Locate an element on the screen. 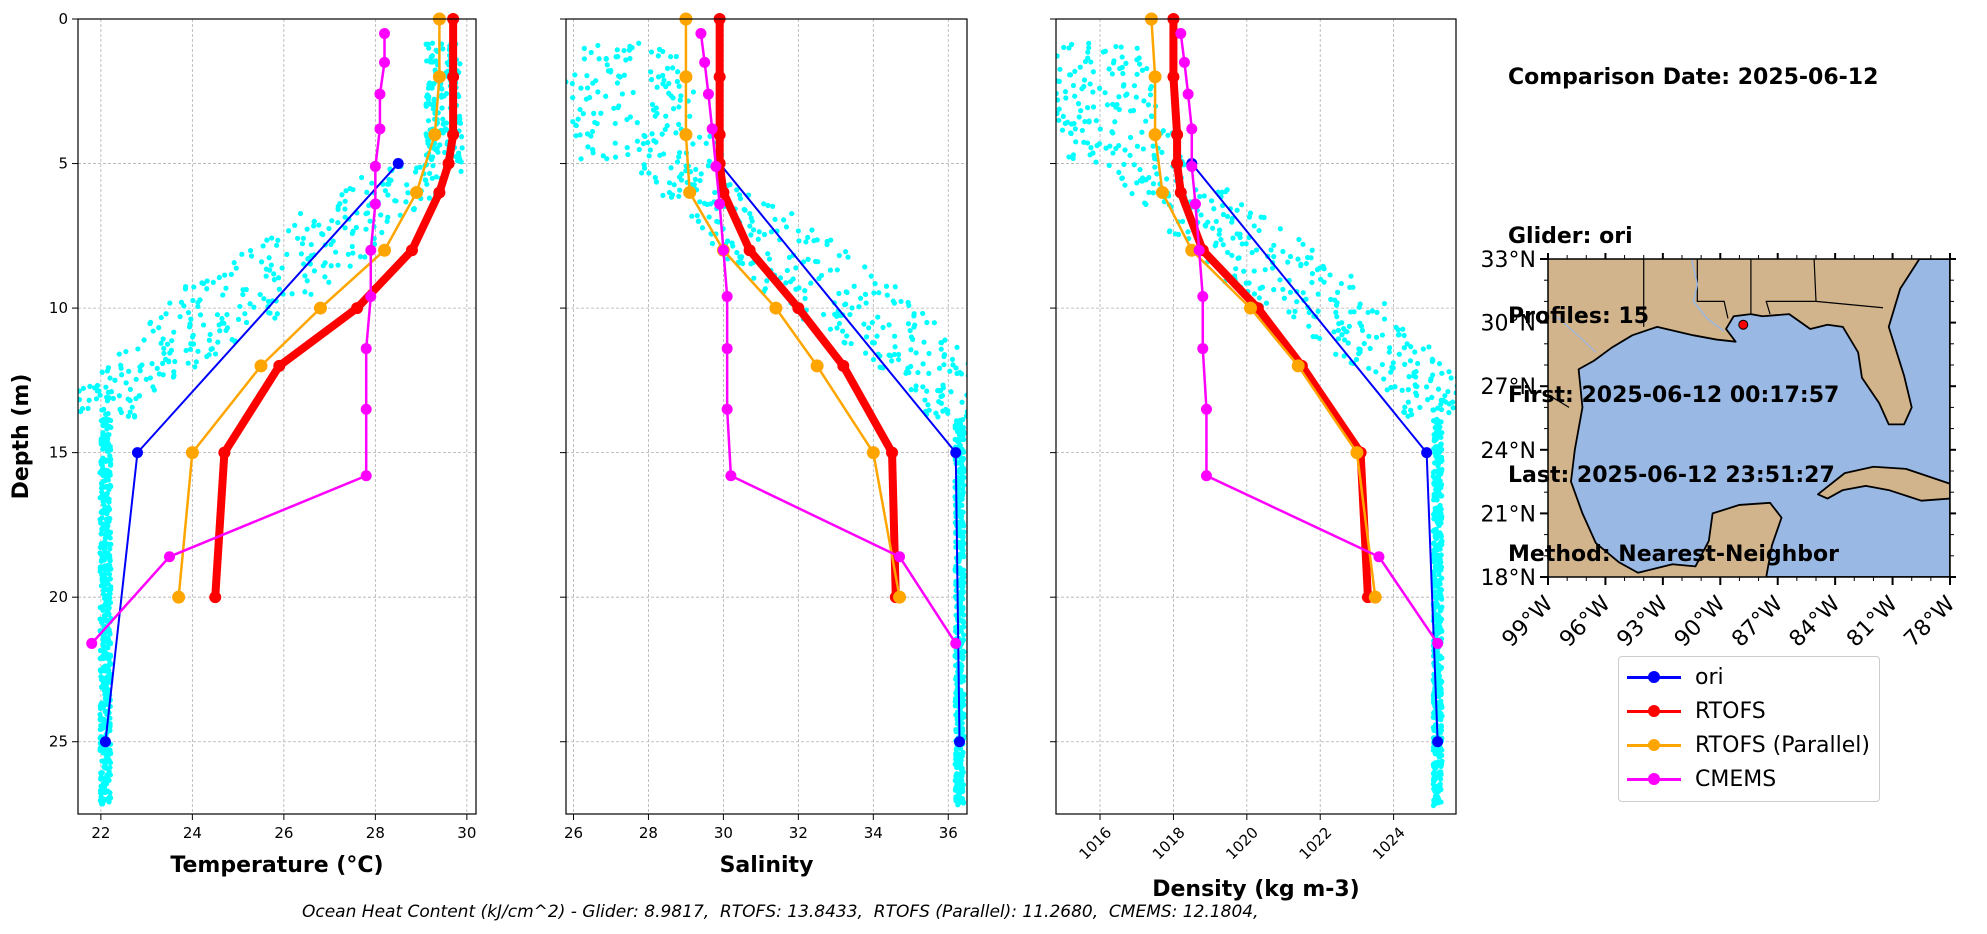 Image resolution: width=1987 pixels, height=934 pixels. legend-label: RTOFS is located at coordinates (1730, 711).